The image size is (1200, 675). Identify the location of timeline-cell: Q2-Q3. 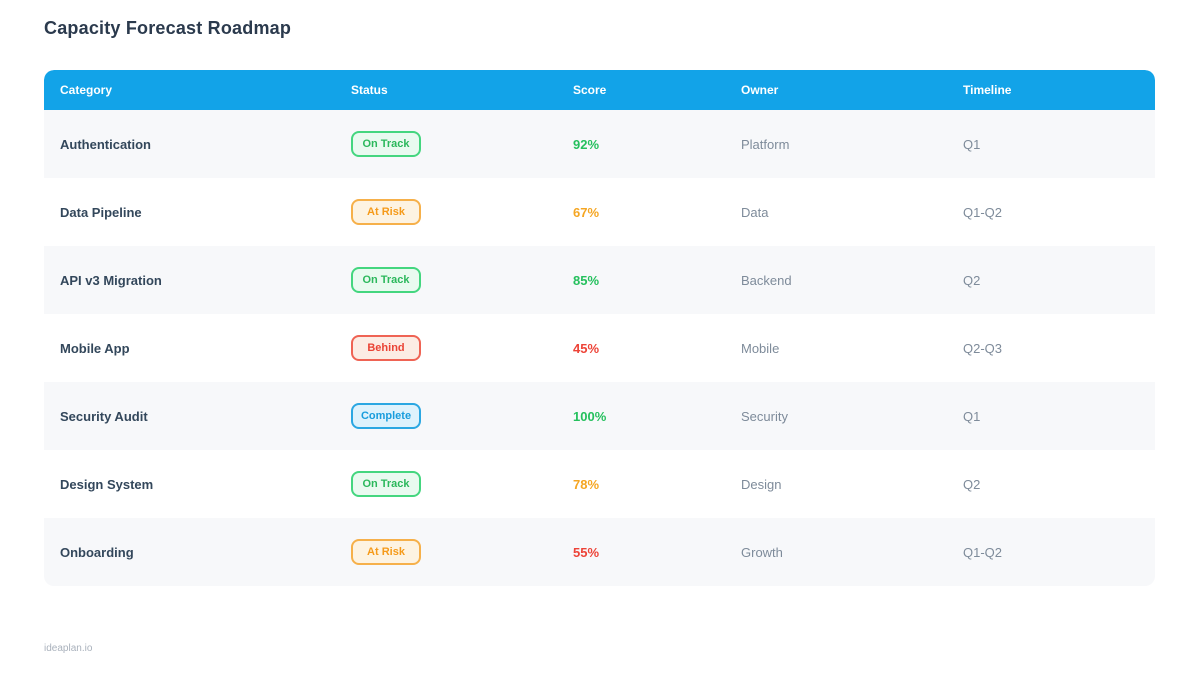
(983, 348).